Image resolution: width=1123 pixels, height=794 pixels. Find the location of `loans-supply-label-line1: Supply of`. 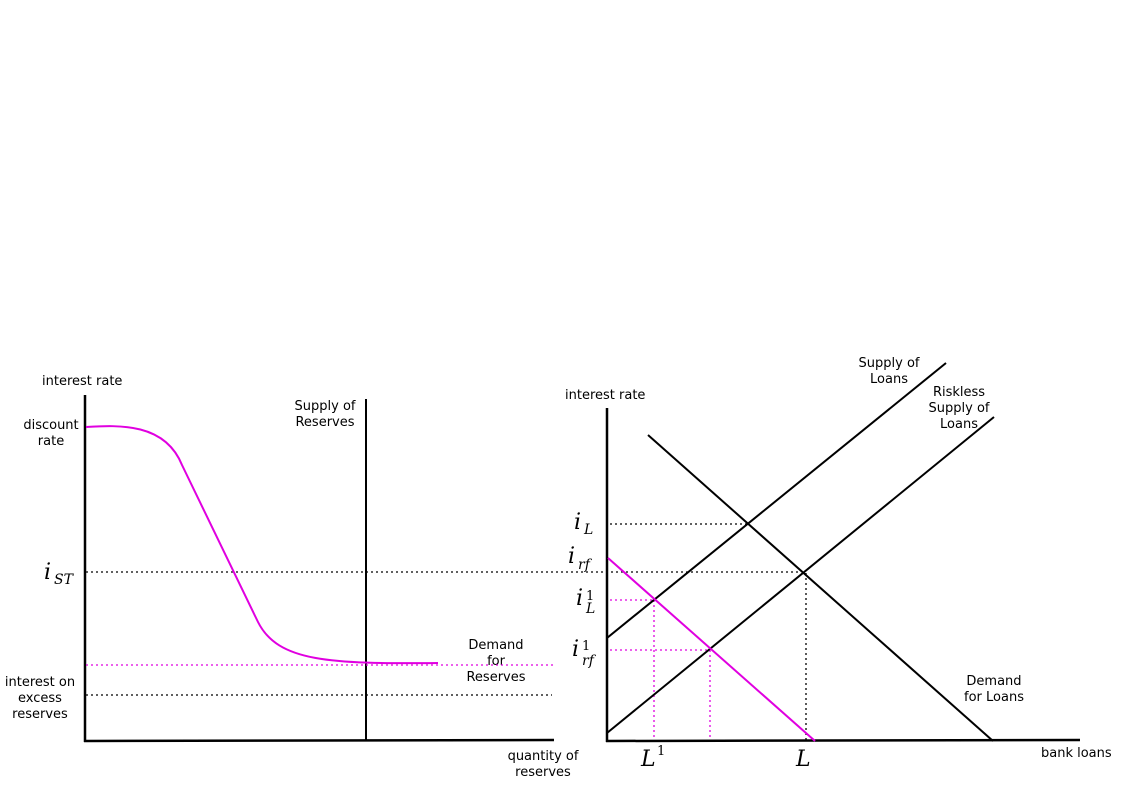

loans-supply-label-line1: Supply of is located at coordinates (889, 363).